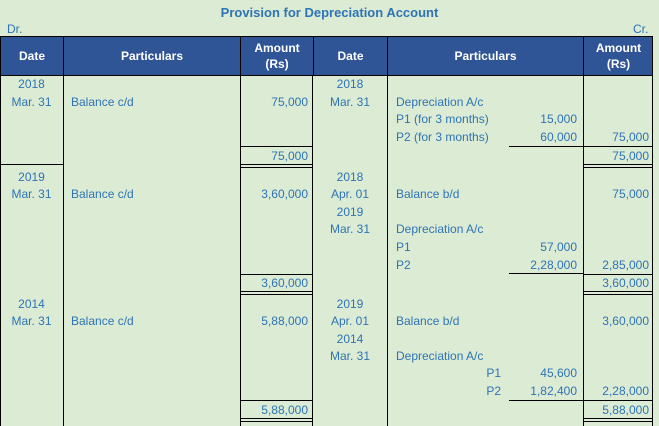  What do you see at coordinates (351, 56) in the screenshot?
I see `header-date-credit: Date` at bounding box center [351, 56].